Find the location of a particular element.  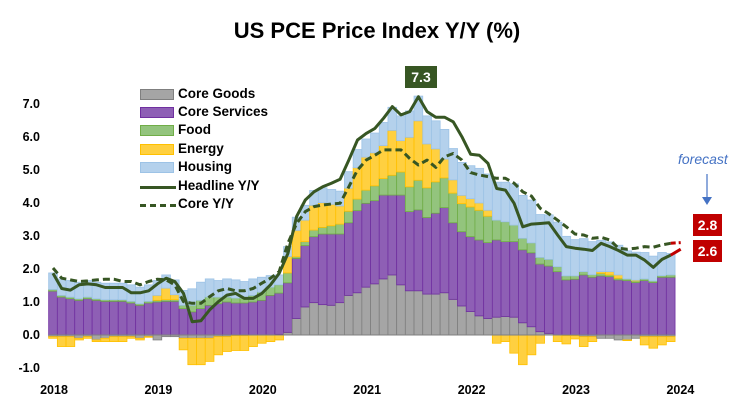

legend-swatch-food is located at coordinates (157, 130).